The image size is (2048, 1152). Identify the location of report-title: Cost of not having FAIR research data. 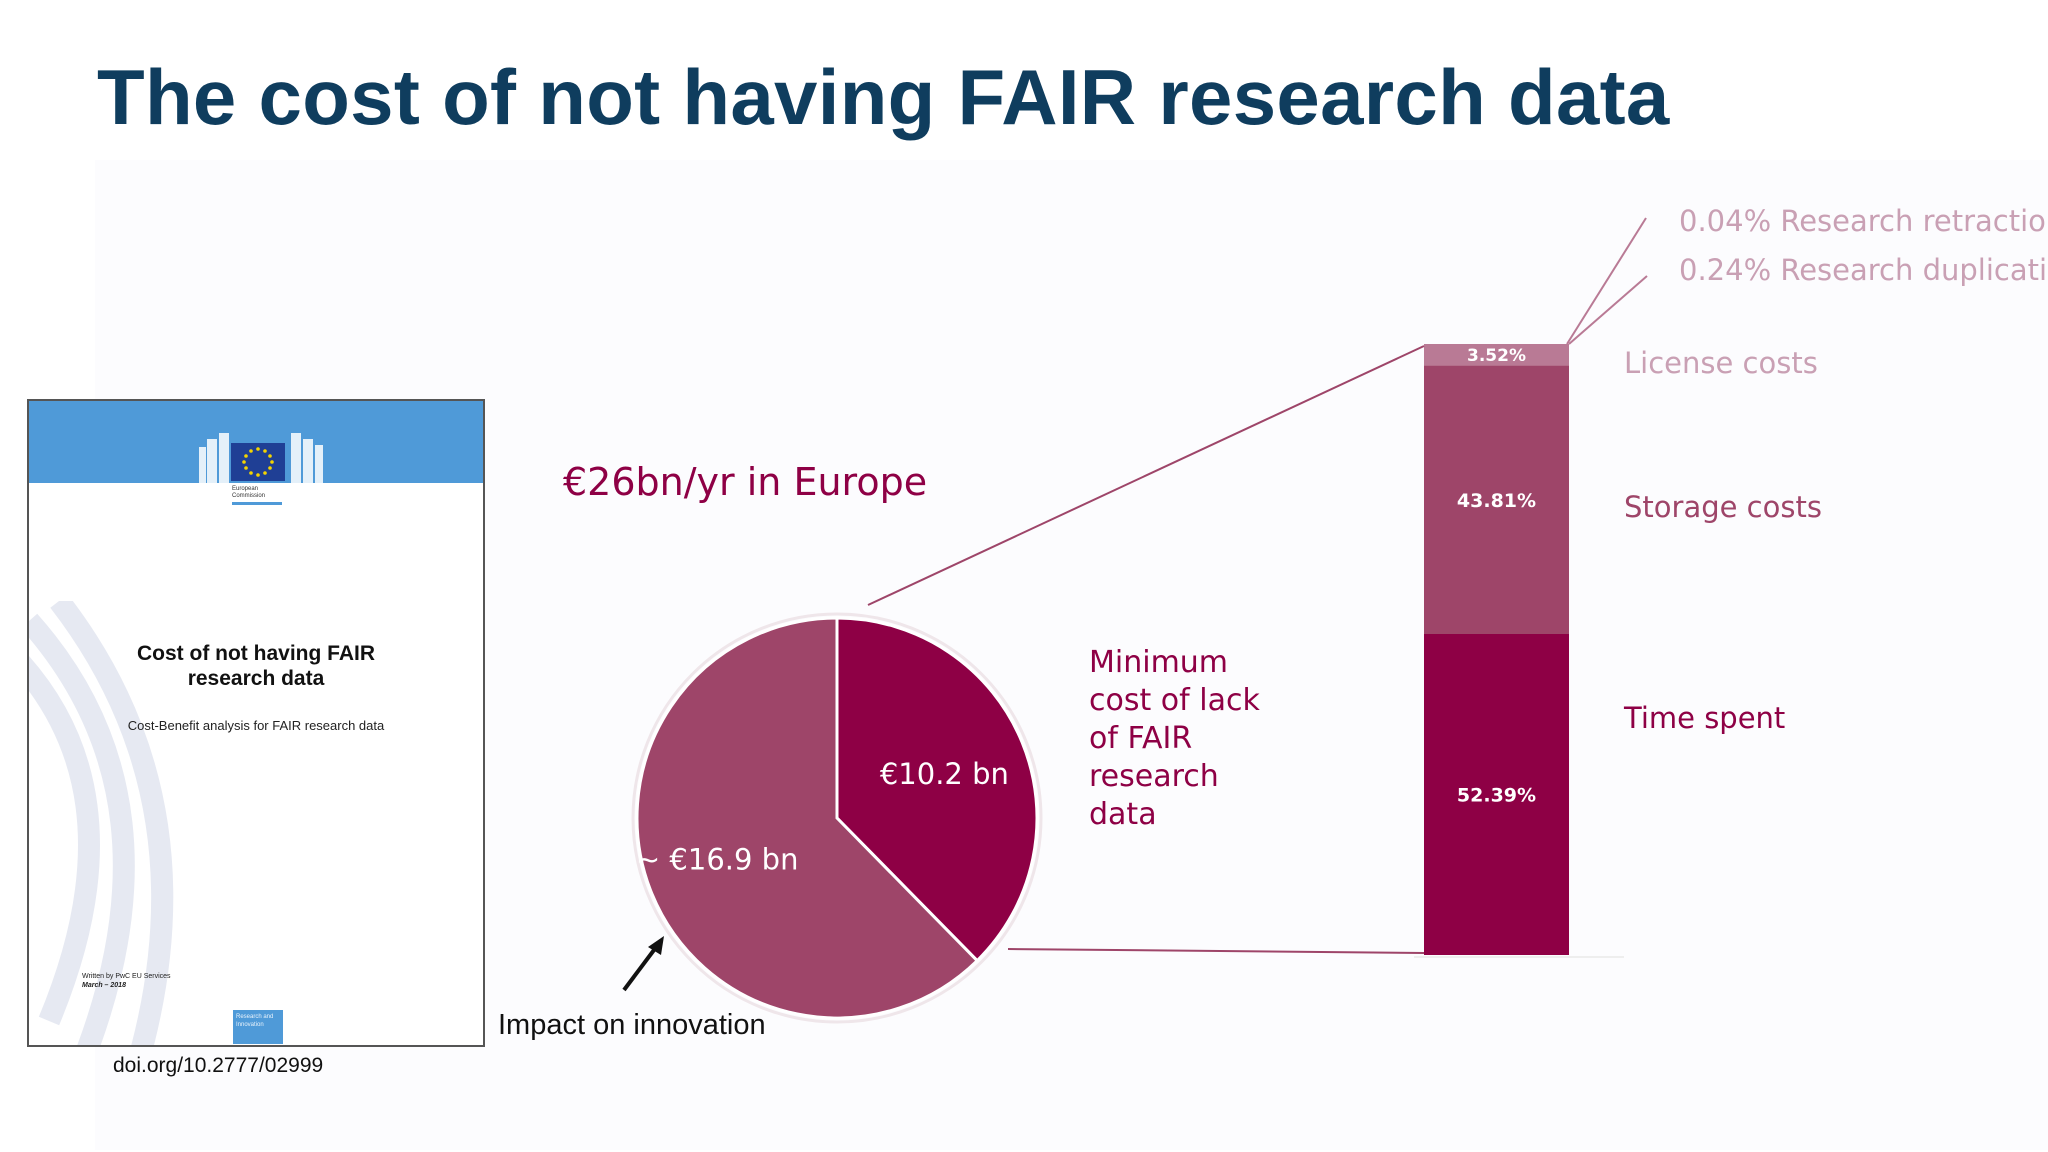
(256, 666).